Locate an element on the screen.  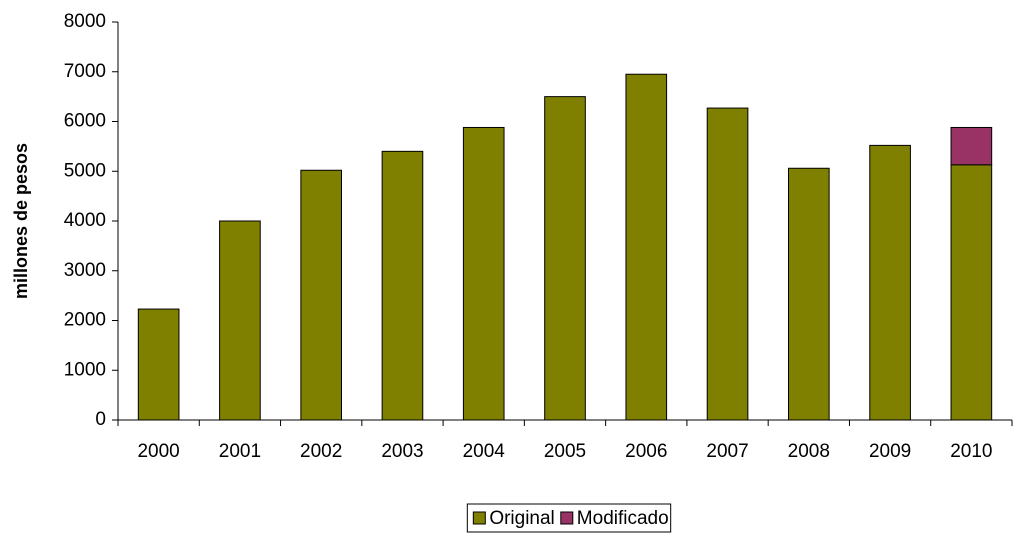
y-tick-label: 7000 is located at coordinates (85, 71).